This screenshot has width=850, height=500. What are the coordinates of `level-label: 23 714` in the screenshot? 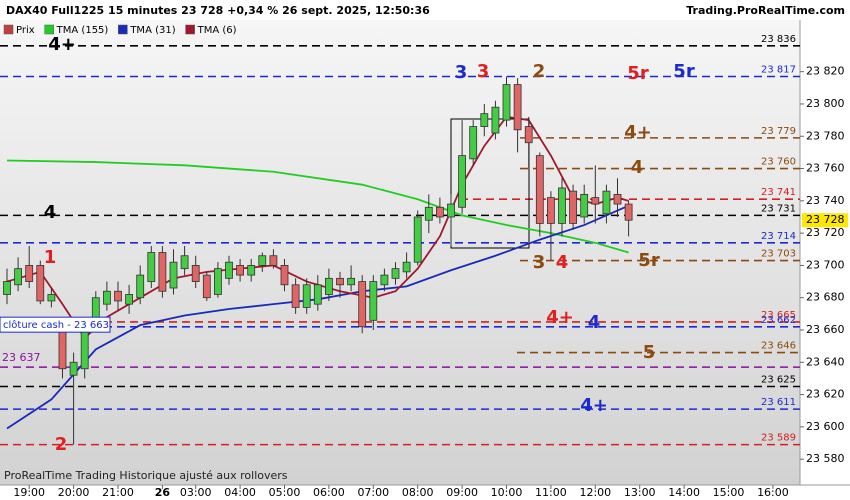 It's located at (778, 236).